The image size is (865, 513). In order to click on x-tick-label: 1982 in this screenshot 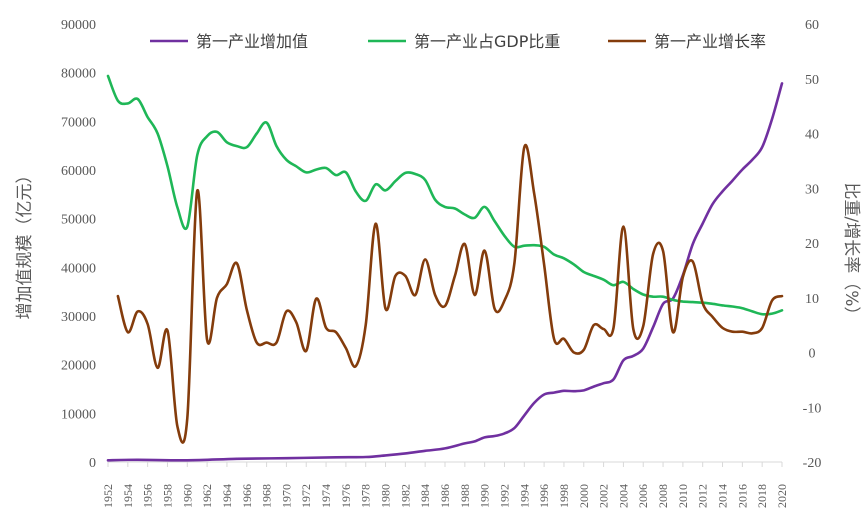, I will do `click(405, 496)`.